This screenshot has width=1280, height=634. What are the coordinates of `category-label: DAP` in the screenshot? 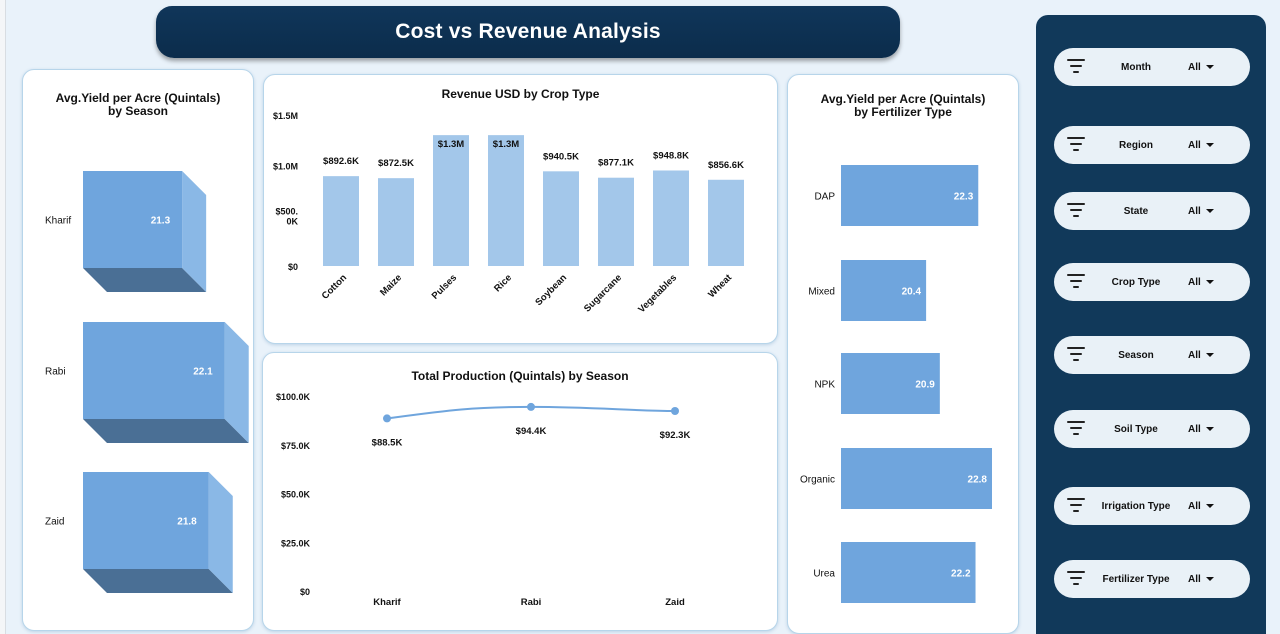 It's located at (824, 197).